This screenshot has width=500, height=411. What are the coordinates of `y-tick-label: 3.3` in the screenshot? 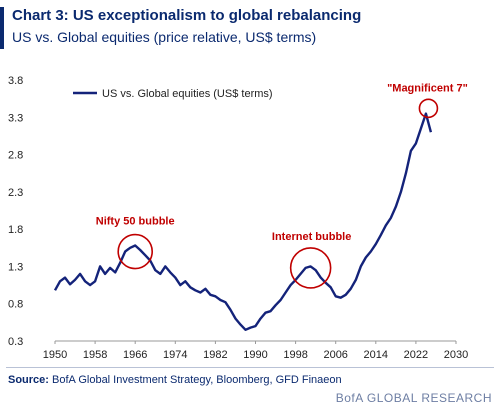 It's located at (15, 118).